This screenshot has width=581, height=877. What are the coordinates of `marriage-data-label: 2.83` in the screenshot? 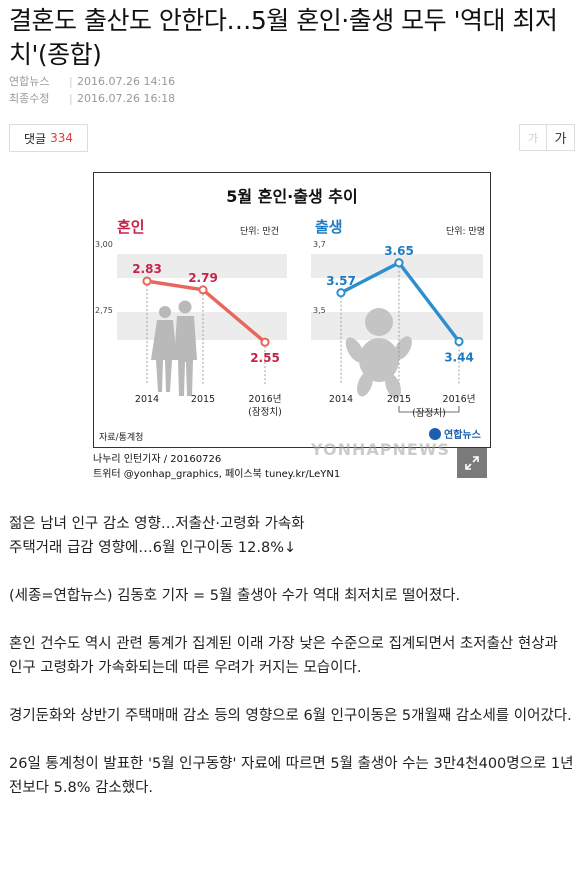 It's located at (147, 269).